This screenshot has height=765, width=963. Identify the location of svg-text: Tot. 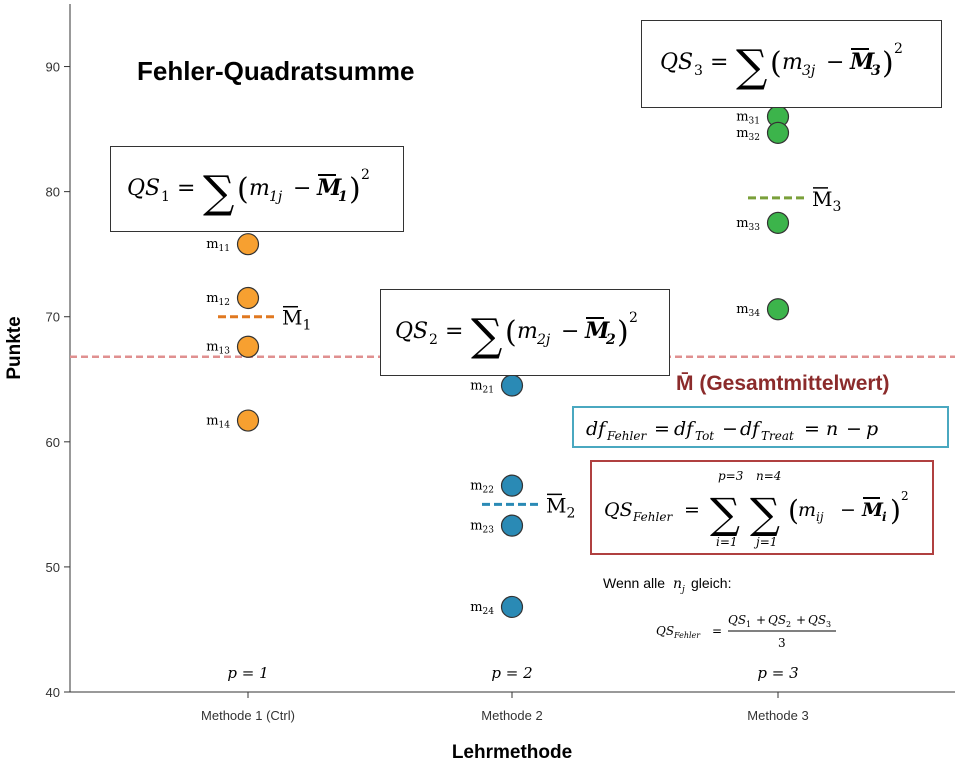
(704, 436).